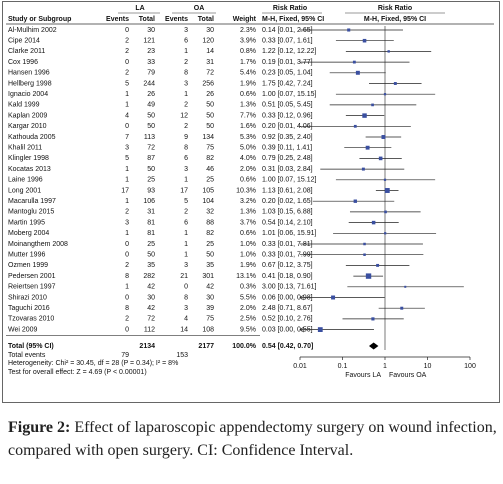 The image size is (503, 484). Describe the element at coordinates (208, 201) in the screenshot. I see `cell: 104` at that location.